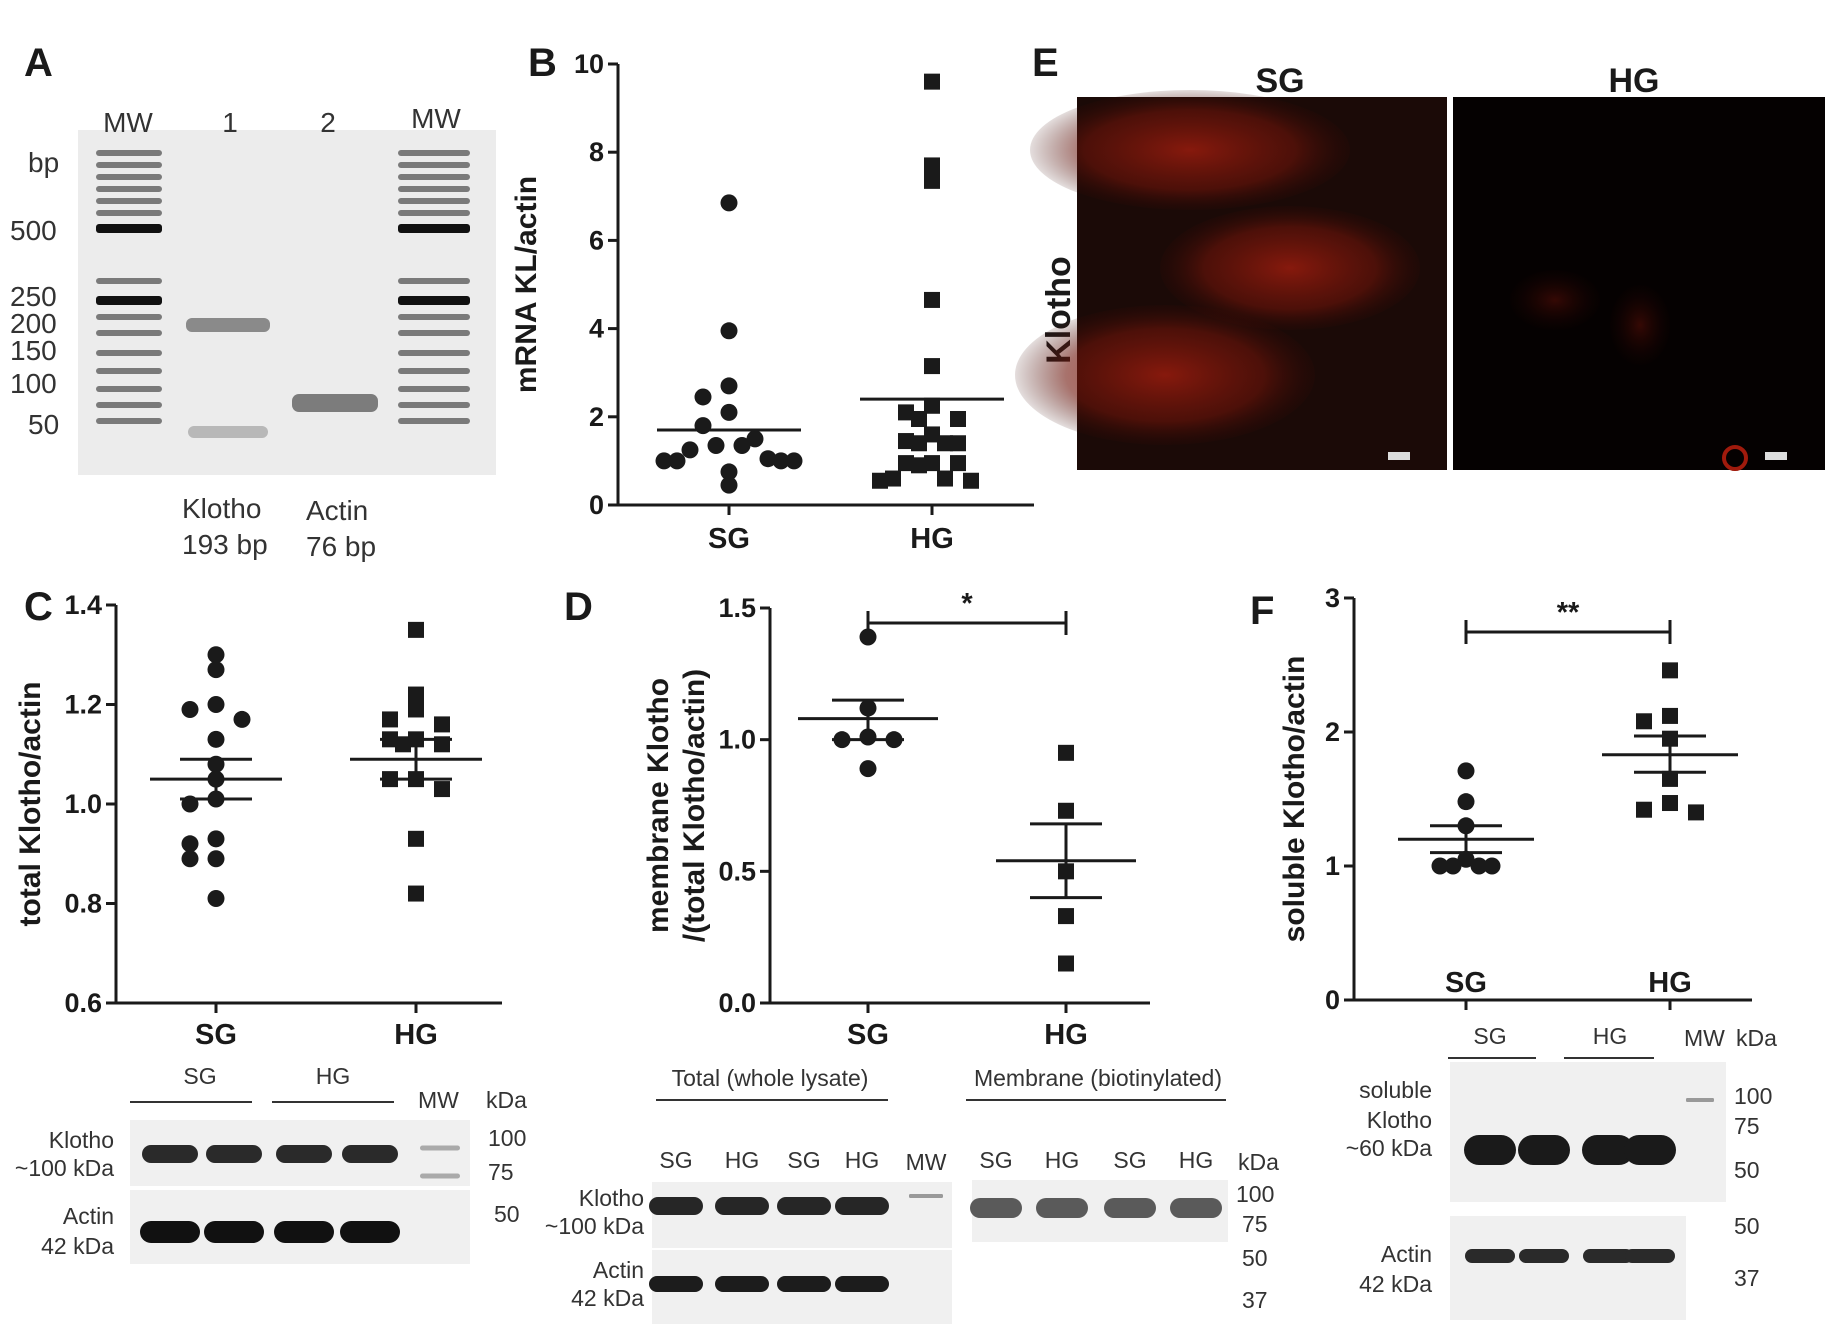 The width and height of the screenshot is (1832, 1332). Describe the element at coordinates (1130, 1208) in the screenshot. I see `blot-d-membrane-klotho-band` at that location.